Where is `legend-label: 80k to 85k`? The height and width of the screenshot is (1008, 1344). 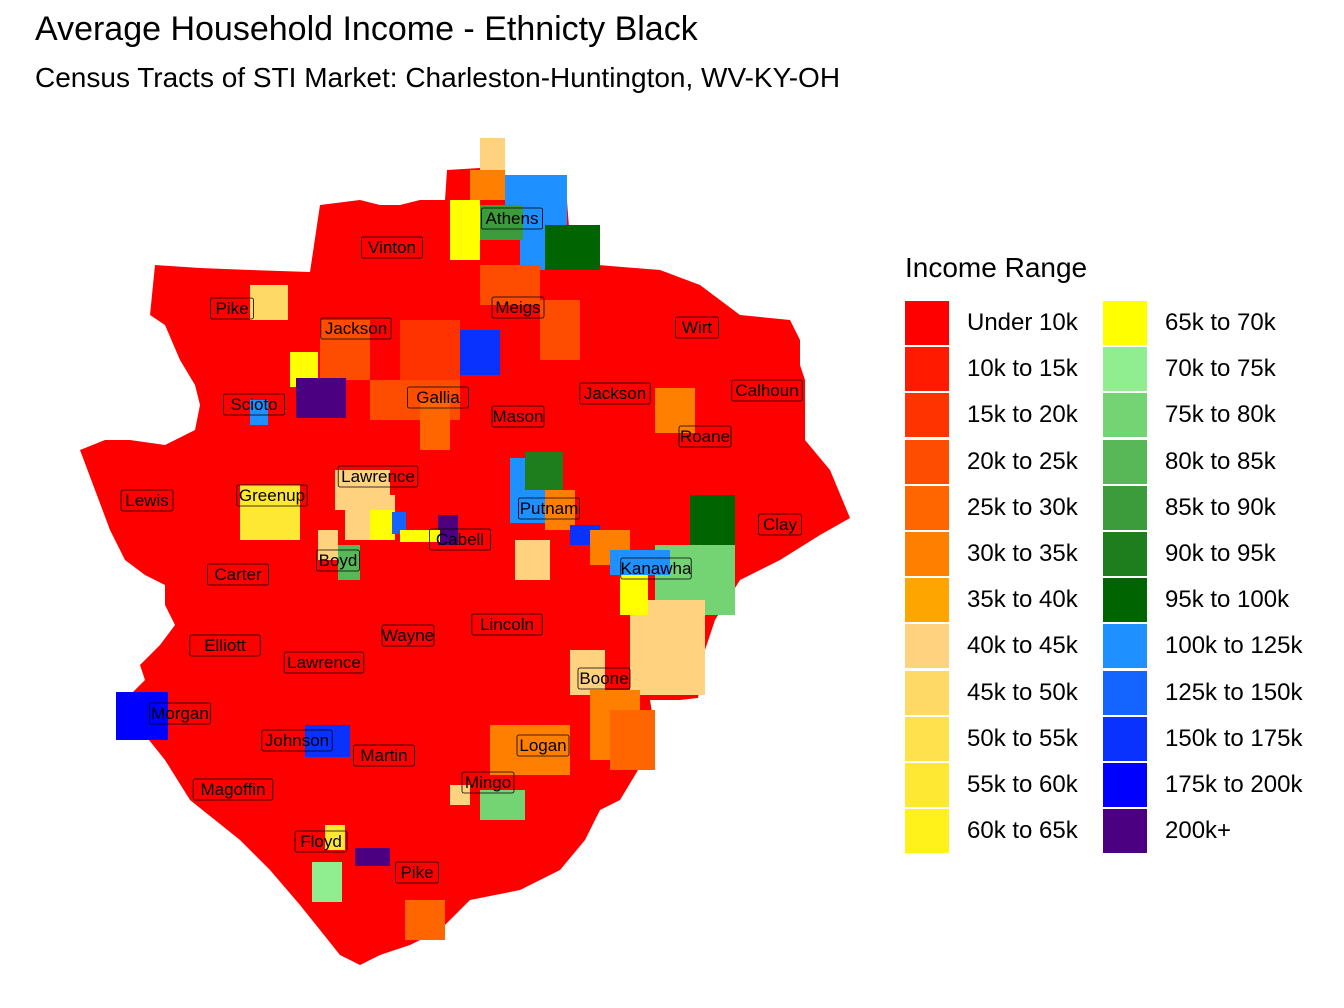
legend-label: 80k to 85k is located at coordinates (1220, 461).